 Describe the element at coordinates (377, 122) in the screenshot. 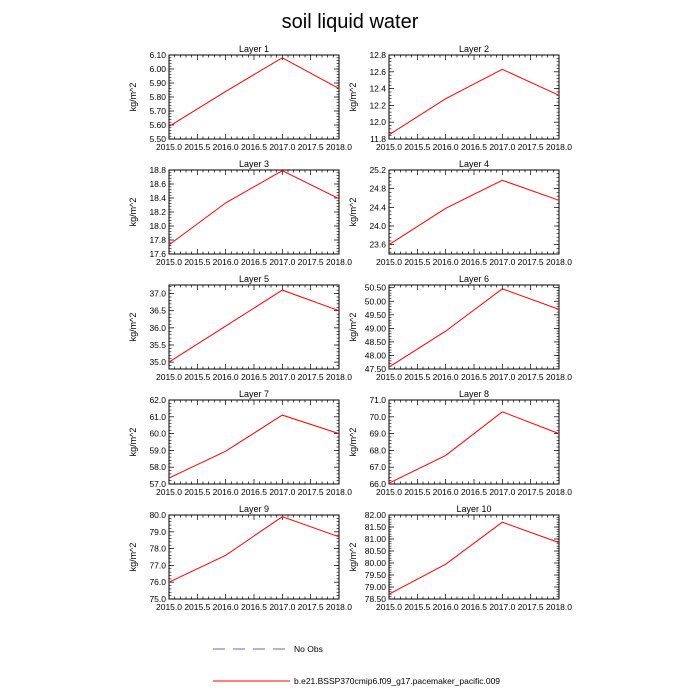

I see `y-tick-label: 12.0` at that location.